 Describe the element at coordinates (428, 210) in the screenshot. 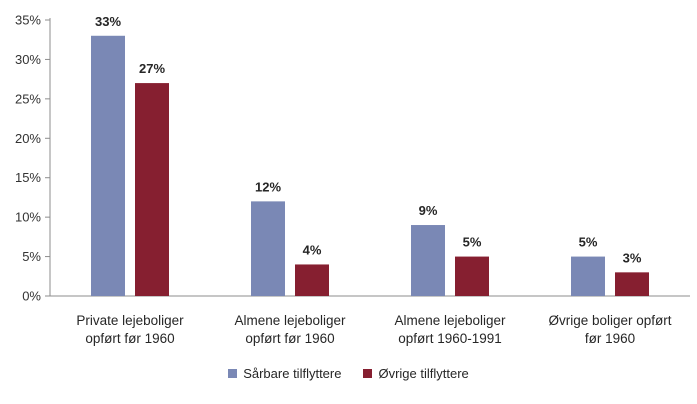

I see `data-label: 9%` at that location.